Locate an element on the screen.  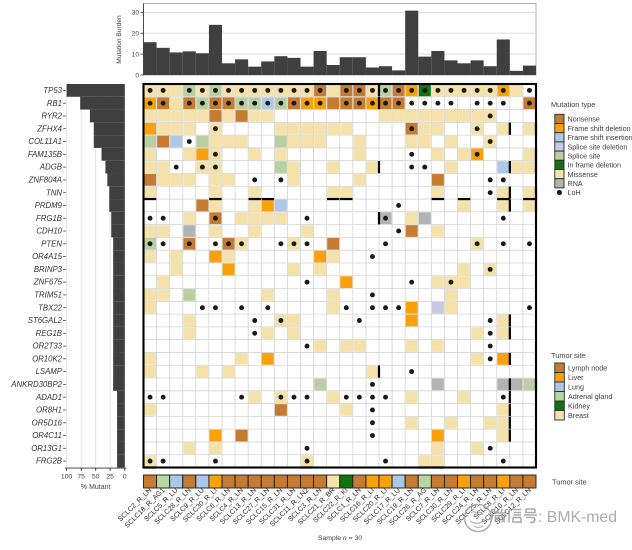
svg-text: FAM135B is located at coordinates (45, 154).